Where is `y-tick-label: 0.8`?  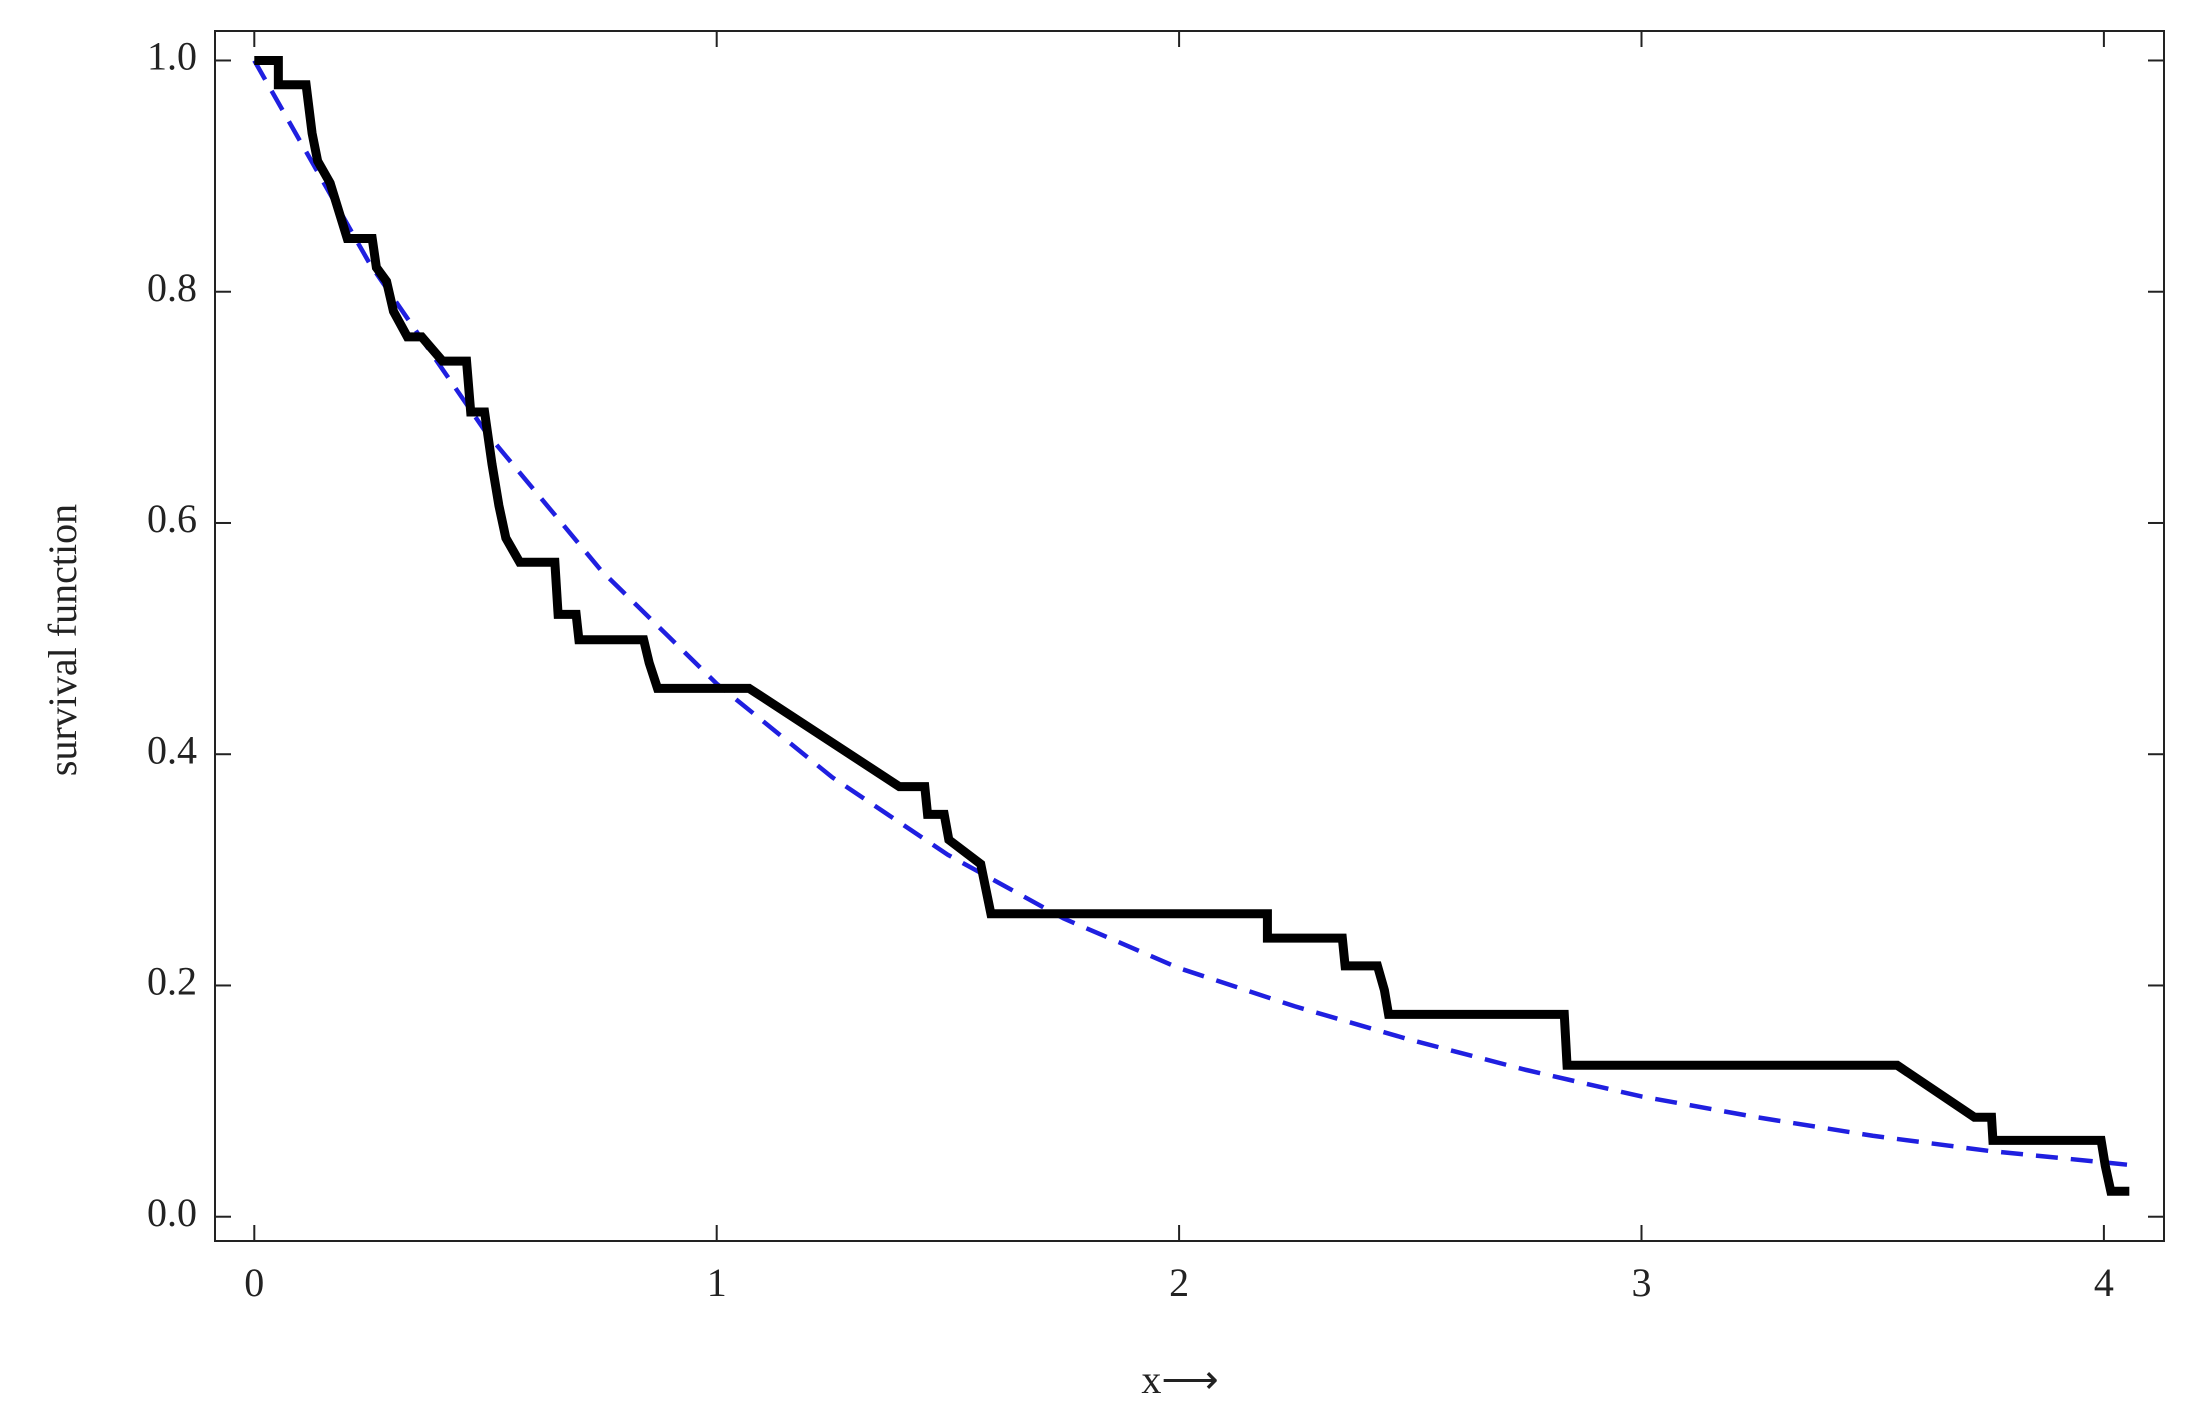
y-tick-label: 0.8 is located at coordinates (172, 287).